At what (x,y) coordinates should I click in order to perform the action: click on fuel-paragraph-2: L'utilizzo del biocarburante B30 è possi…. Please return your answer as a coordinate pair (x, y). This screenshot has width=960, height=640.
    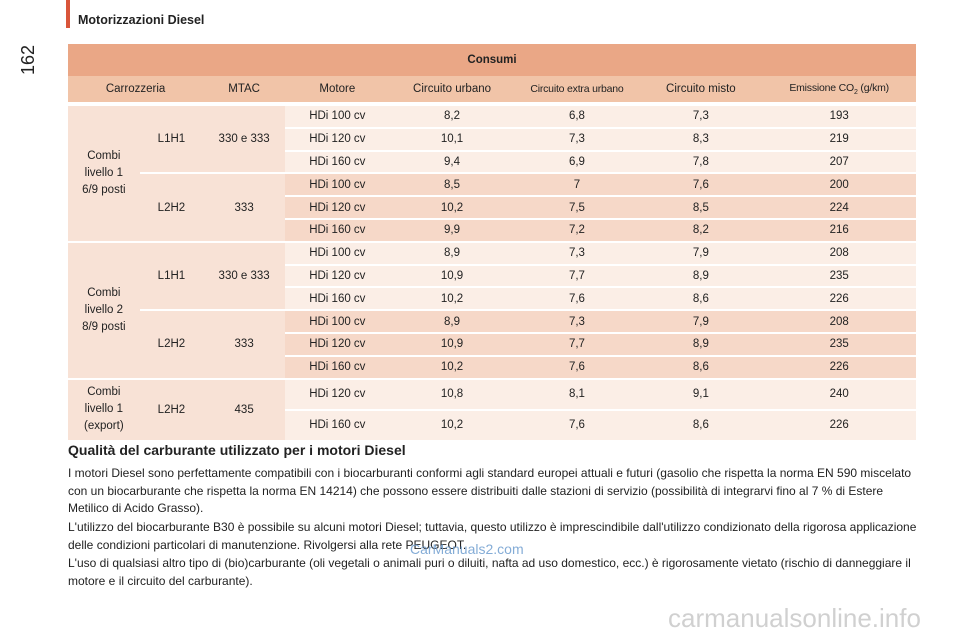
    Looking at the image, I should click on (492, 536).